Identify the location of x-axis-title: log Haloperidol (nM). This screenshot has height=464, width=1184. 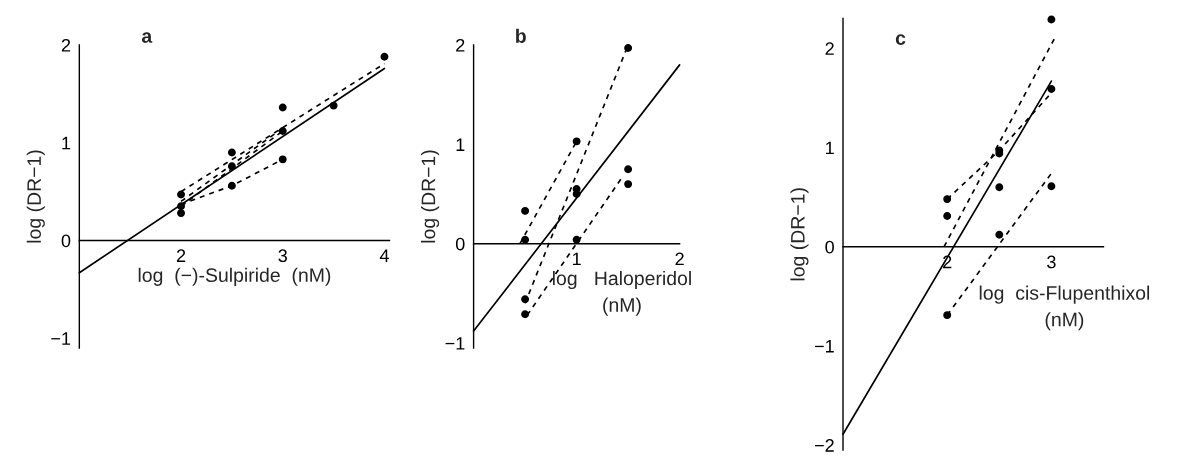
(621, 293).